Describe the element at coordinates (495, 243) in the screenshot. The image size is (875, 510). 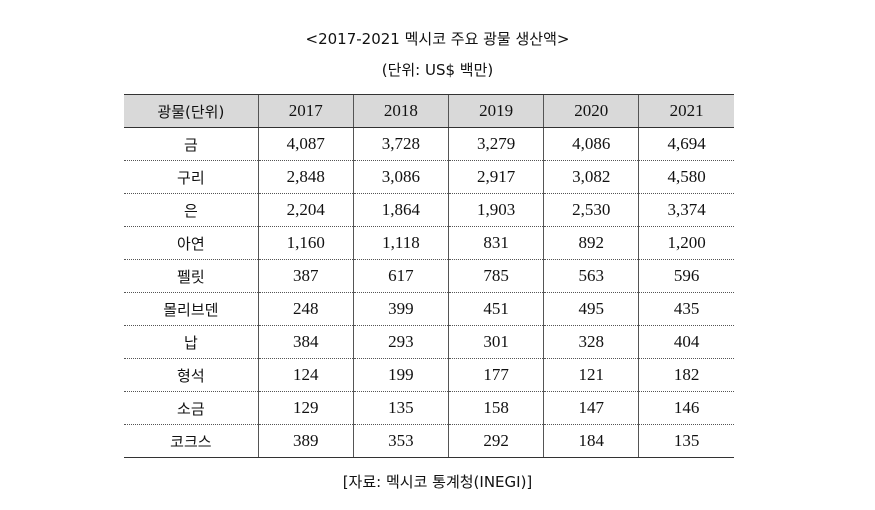
I see `value-cell: 831` at that location.